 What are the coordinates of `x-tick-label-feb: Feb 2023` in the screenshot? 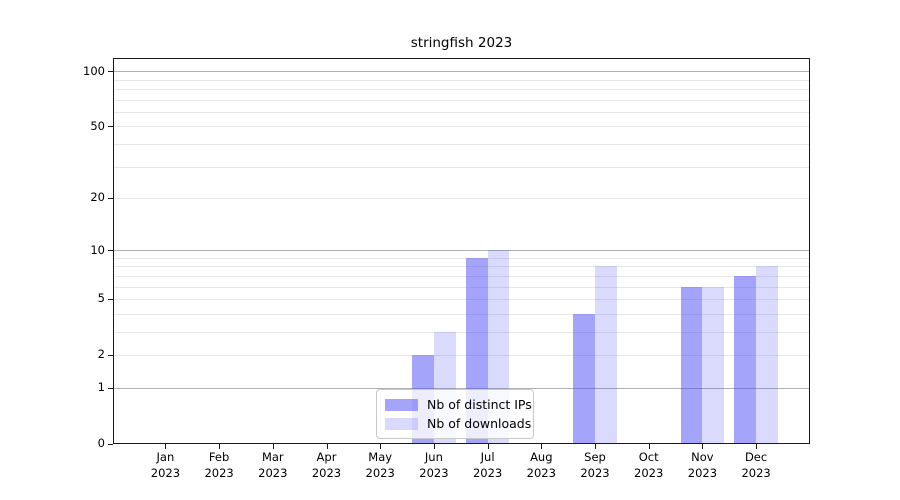 It's located at (219, 465).